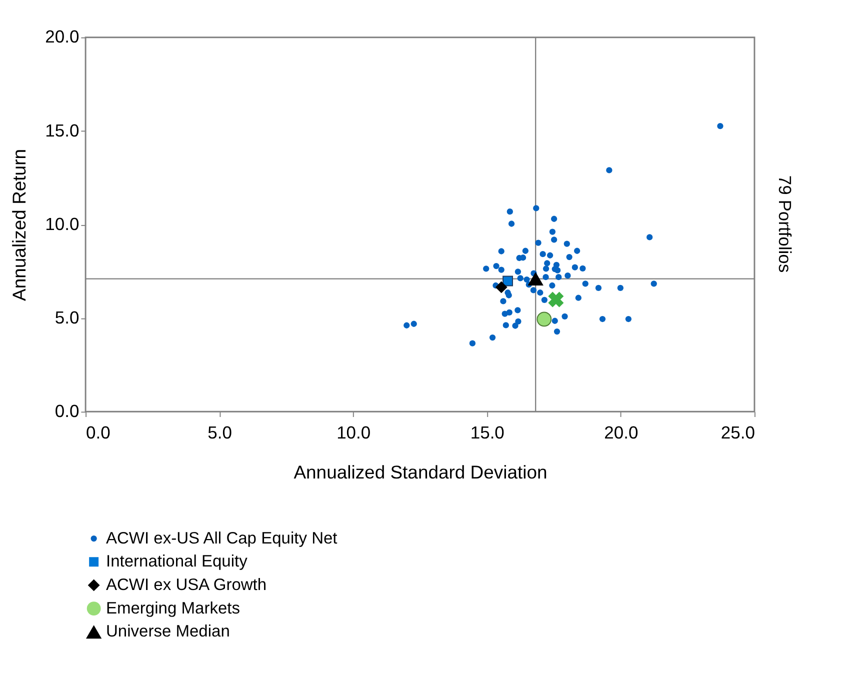 This screenshot has height=688, width=841. Describe the element at coordinates (67, 317) in the screenshot. I see `y-tick-label: 5.0` at that location.